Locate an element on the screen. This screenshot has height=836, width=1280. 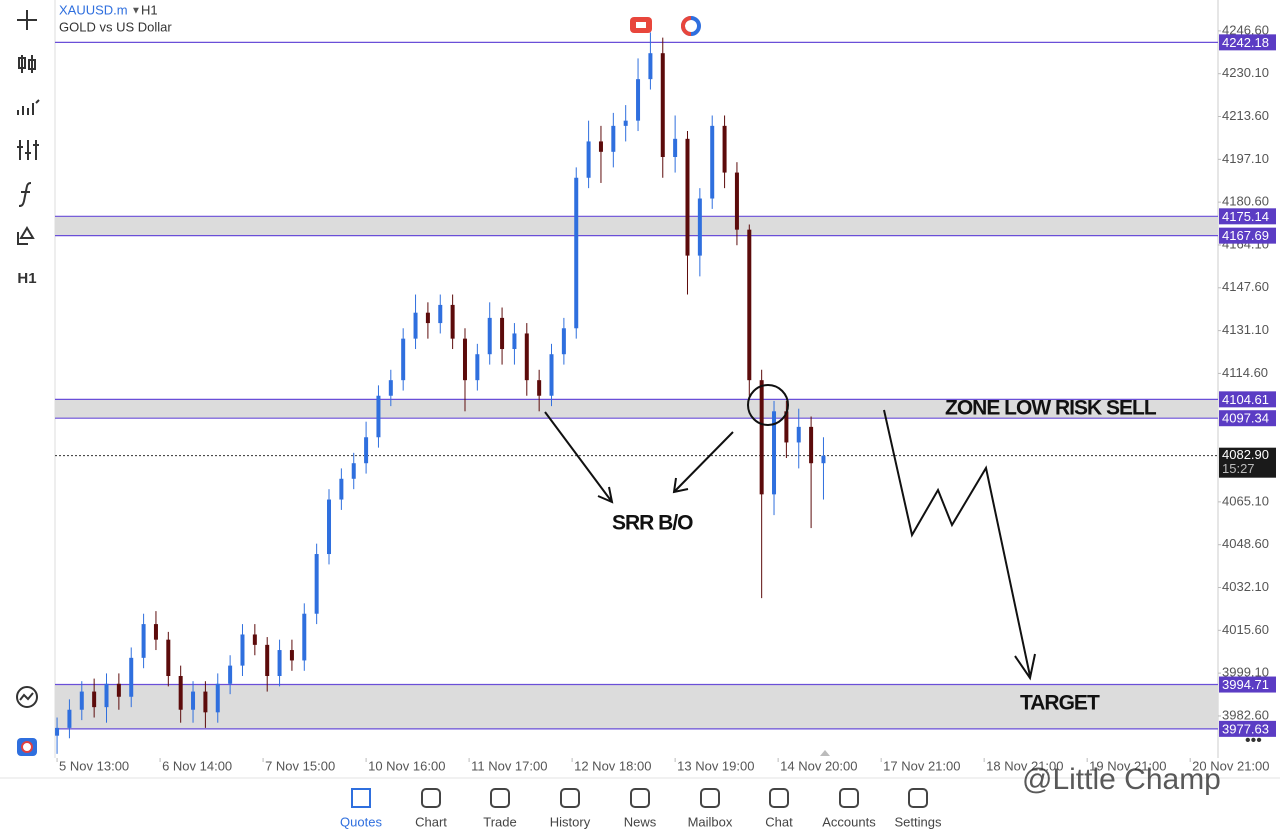
x-tick-label: 12 Nov 18:00 is located at coordinates (612, 765).